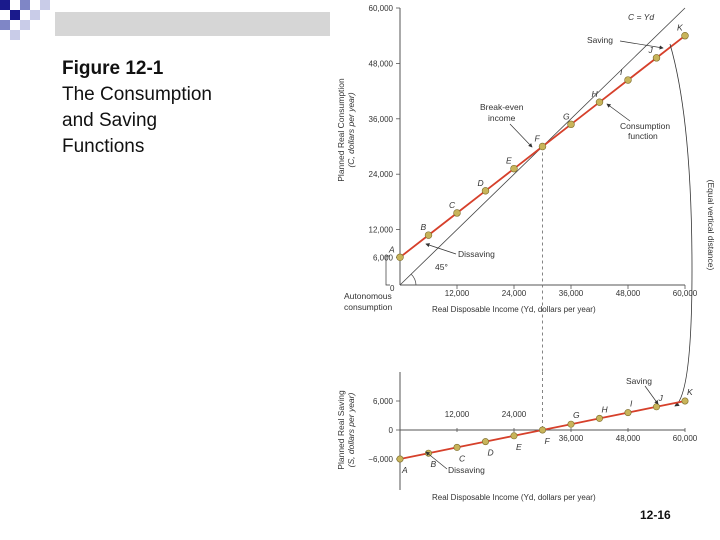 The width and height of the screenshot is (720, 540). What do you see at coordinates (491, 453) in the screenshot?
I see `saving-point-label: D` at bounding box center [491, 453].